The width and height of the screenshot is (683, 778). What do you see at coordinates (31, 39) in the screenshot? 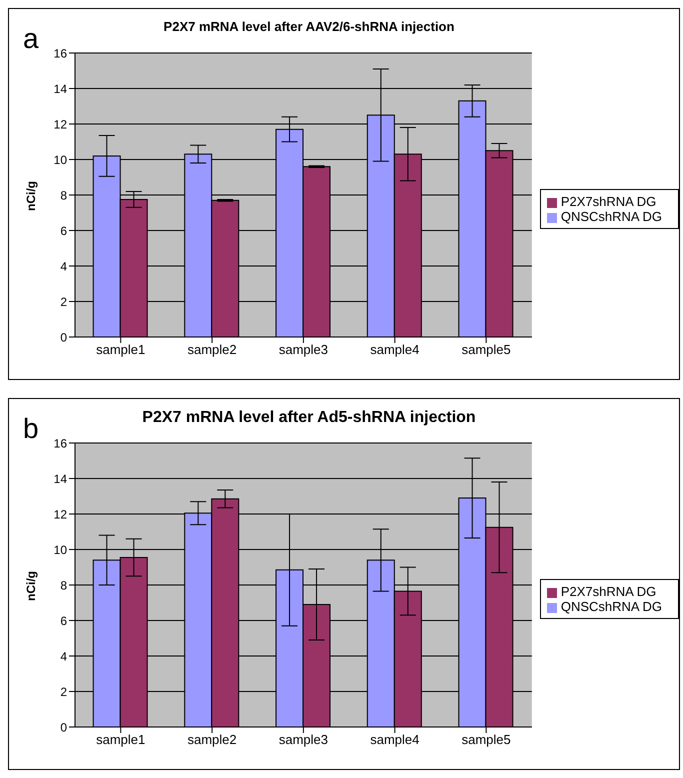
I see `text: a` at bounding box center [31, 39].